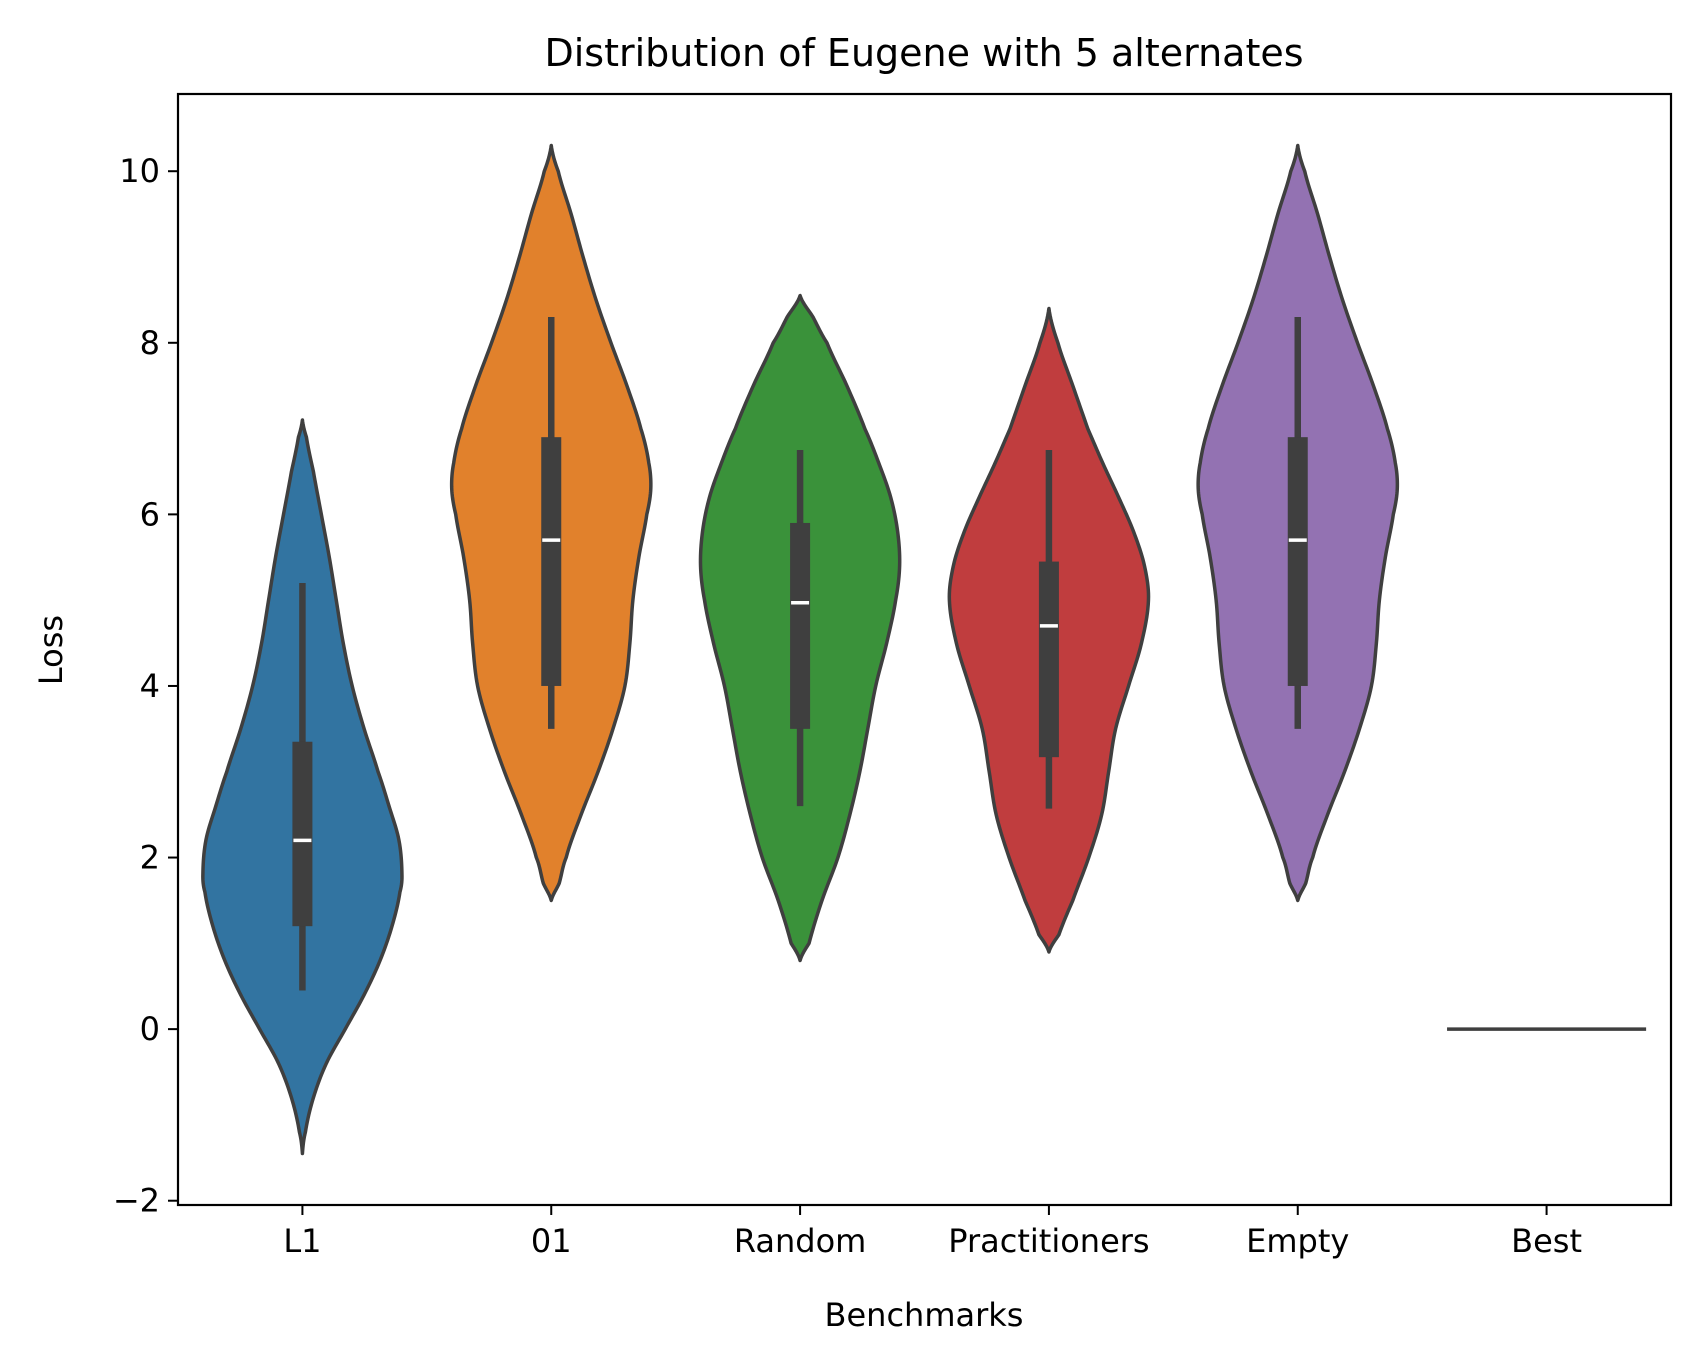 This screenshot has width=1695, height=1357. What do you see at coordinates (150, 686) in the screenshot?
I see `y-tick-label: 4` at bounding box center [150, 686].